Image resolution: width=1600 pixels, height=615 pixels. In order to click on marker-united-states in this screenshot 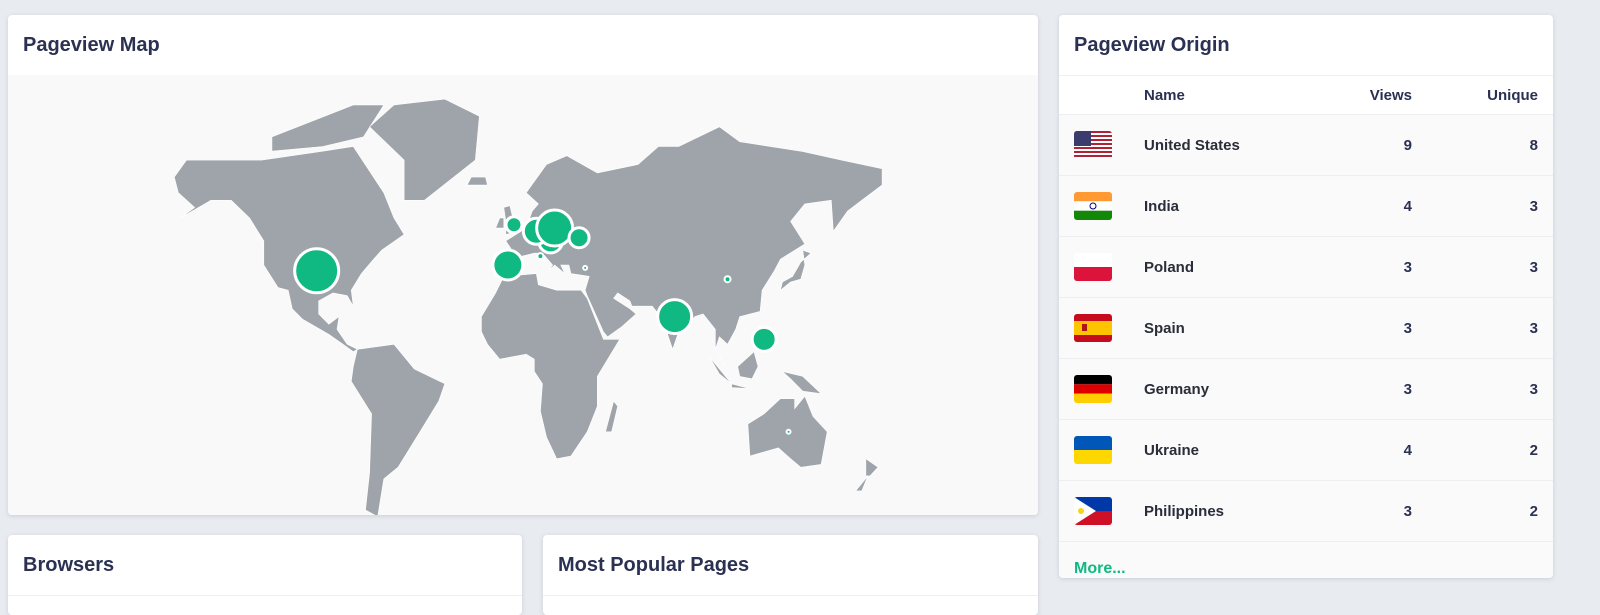, I will do `click(317, 271)`.